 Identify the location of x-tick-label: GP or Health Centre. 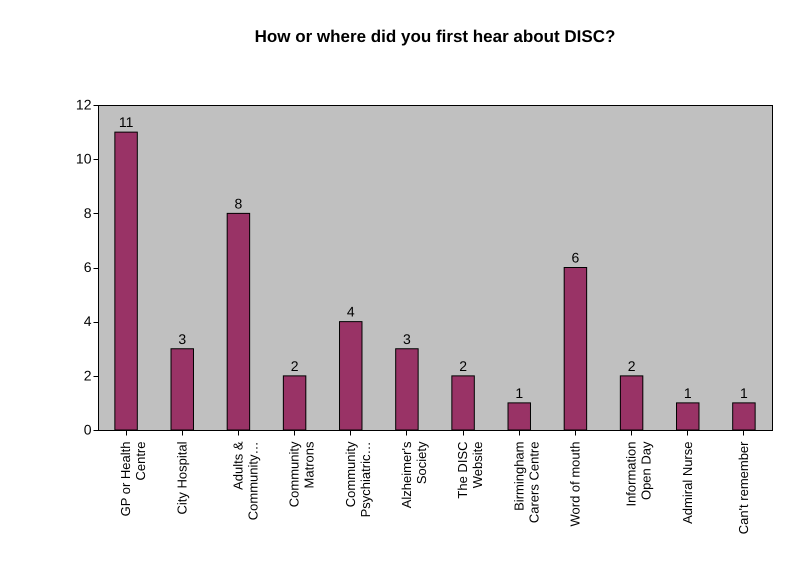
(133, 479).